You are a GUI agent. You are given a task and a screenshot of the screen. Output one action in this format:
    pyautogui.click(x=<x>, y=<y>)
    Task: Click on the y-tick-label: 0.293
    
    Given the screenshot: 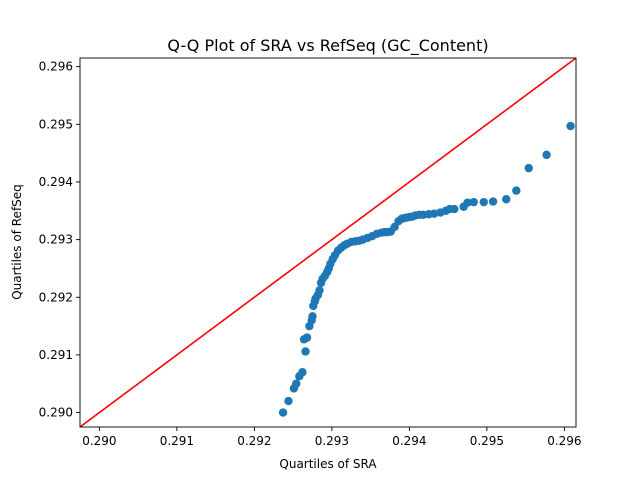 What is the action you would take?
    pyautogui.click(x=56, y=240)
    